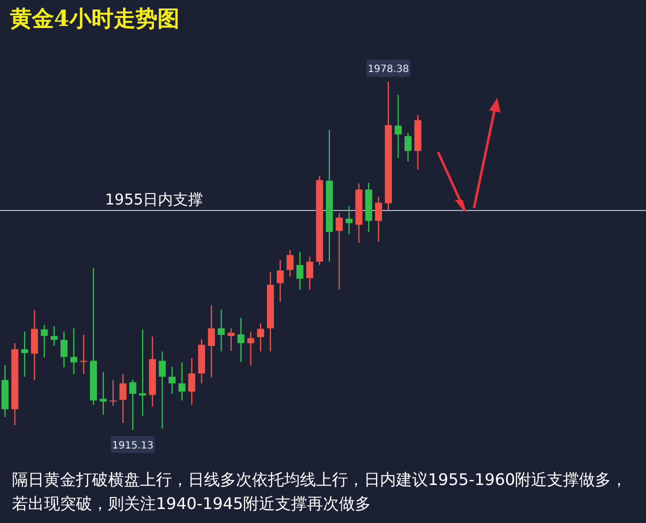 The height and width of the screenshot is (523, 646). Describe the element at coordinates (95, 19) in the screenshot. I see `chart-title: 黄金4小时走势图` at that location.